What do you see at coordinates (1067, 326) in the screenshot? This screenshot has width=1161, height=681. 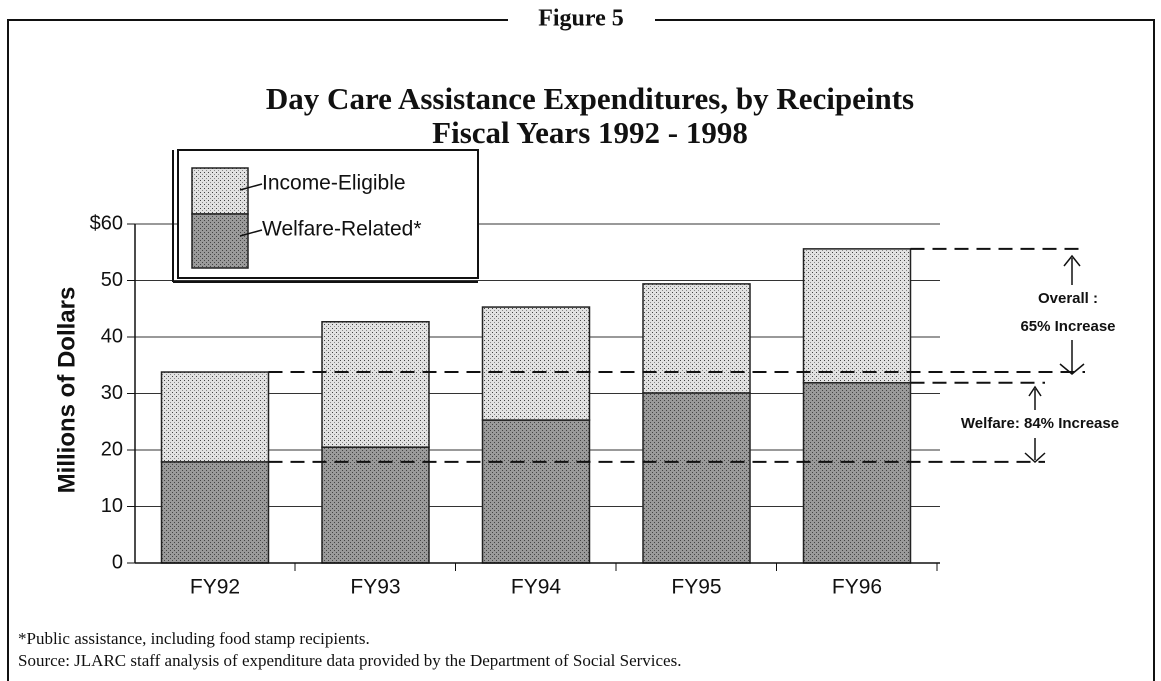 I see `annotation: 65% Increase` at bounding box center [1067, 326].